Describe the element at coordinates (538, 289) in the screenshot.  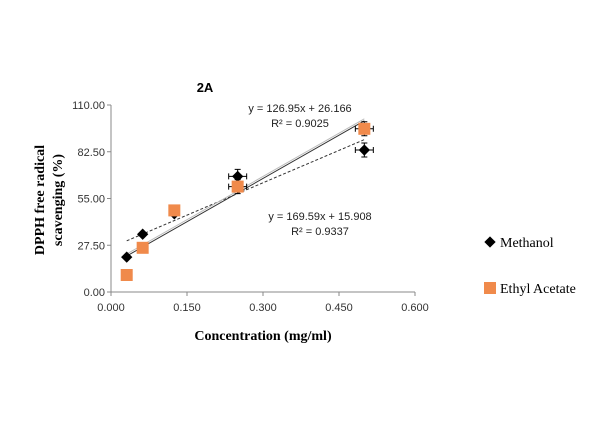
I see `legend-label-ethyl-acetate: Ethyl Acetate` at that location.